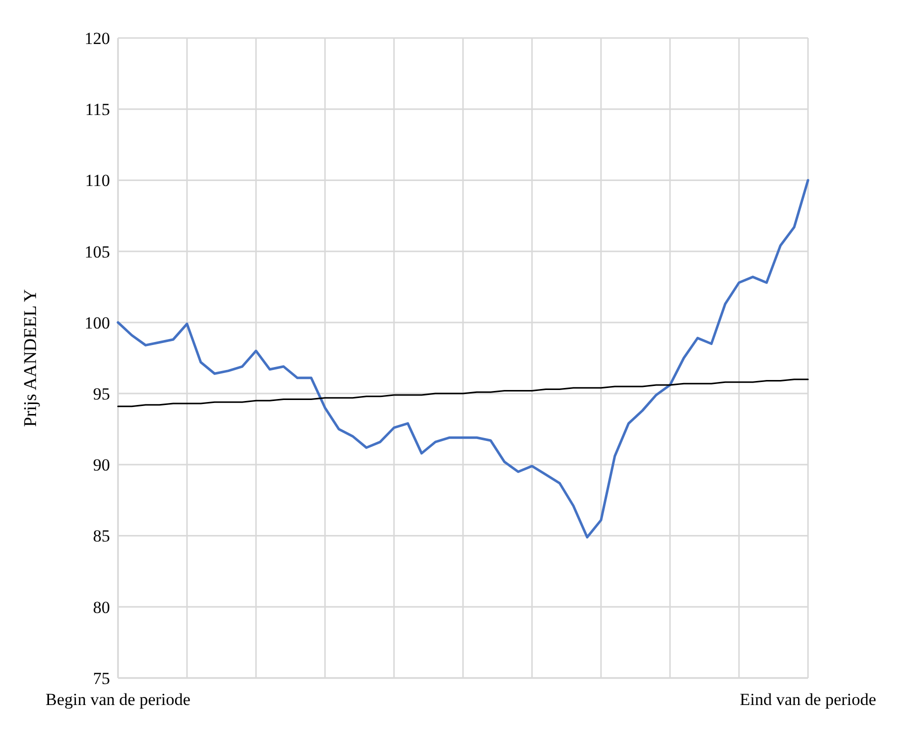 This screenshot has height=755, width=915. What do you see at coordinates (97, 180) in the screenshot?
I see `y-tick-label: 110` at bounding box center [97, 180].